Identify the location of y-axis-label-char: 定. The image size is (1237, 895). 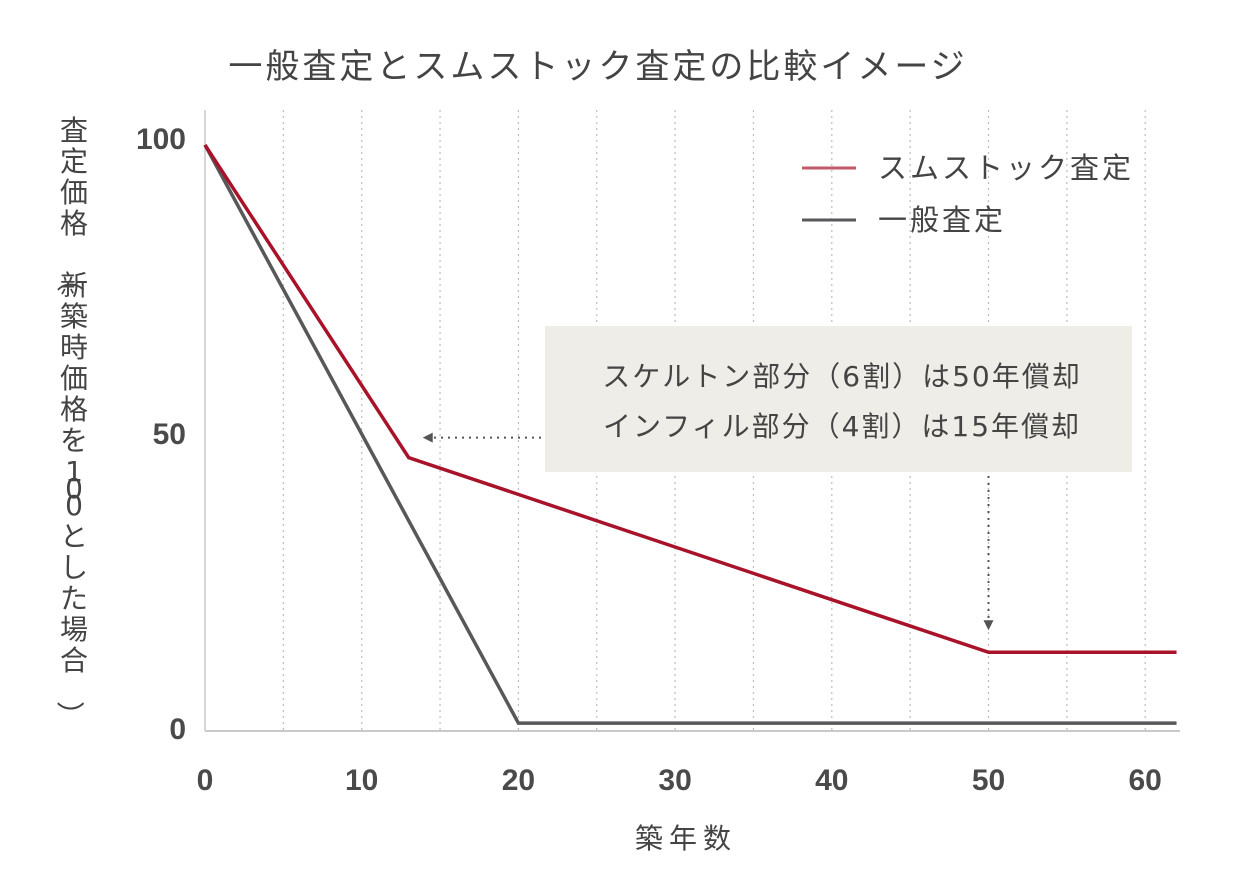
(74, 161).